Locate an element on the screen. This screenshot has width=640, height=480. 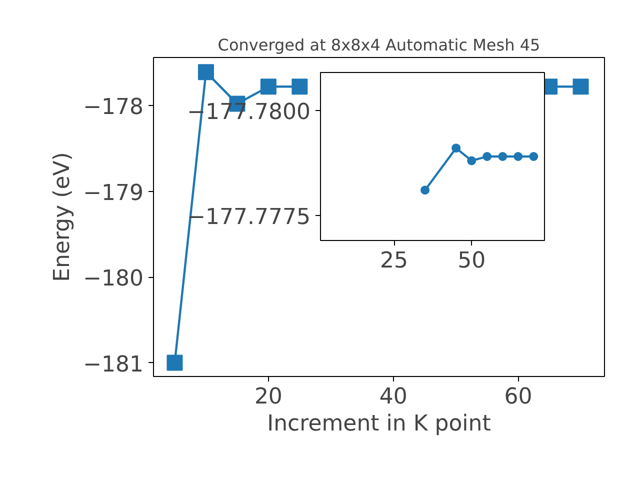
y-tick-label: −181 is located at coordinates (113, 365).